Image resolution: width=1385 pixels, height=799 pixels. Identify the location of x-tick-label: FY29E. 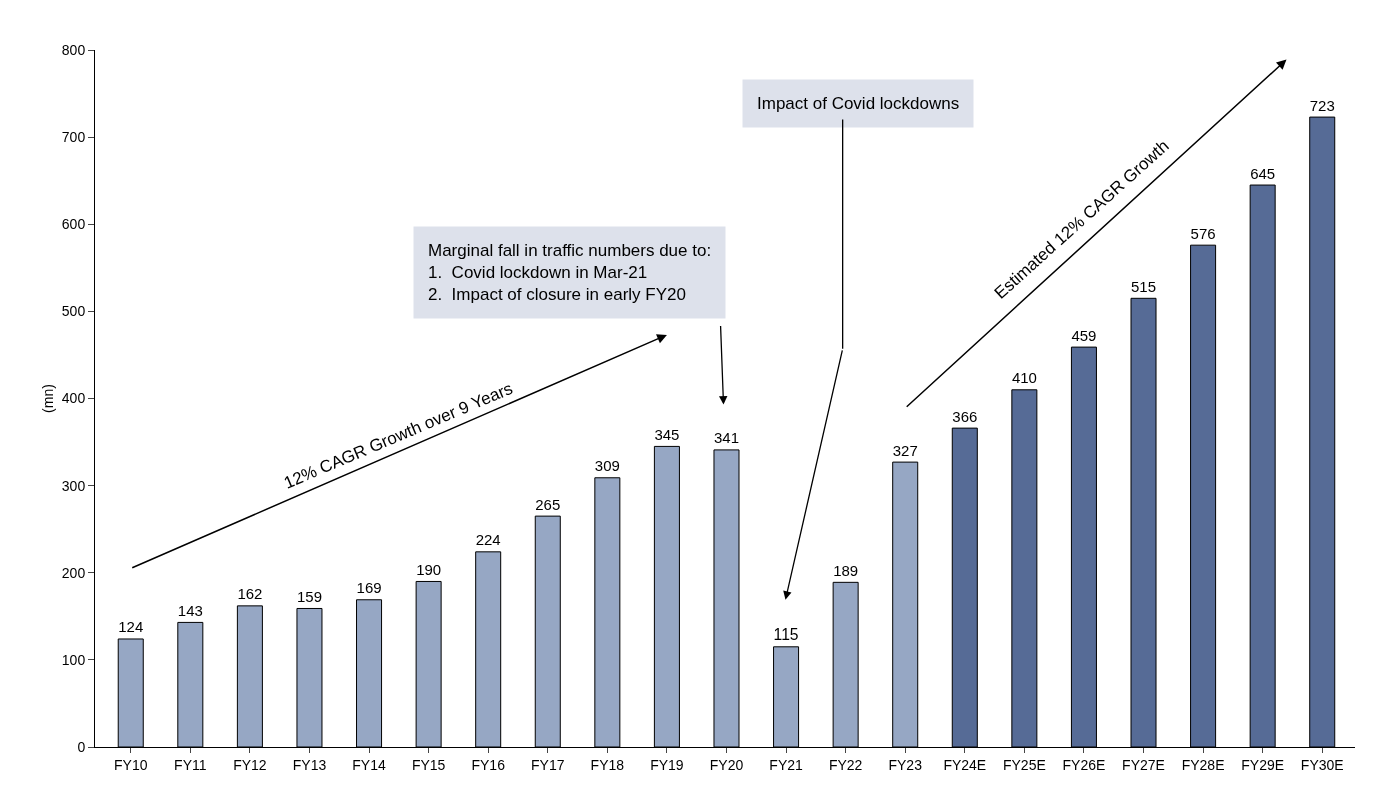
(1263, 764).